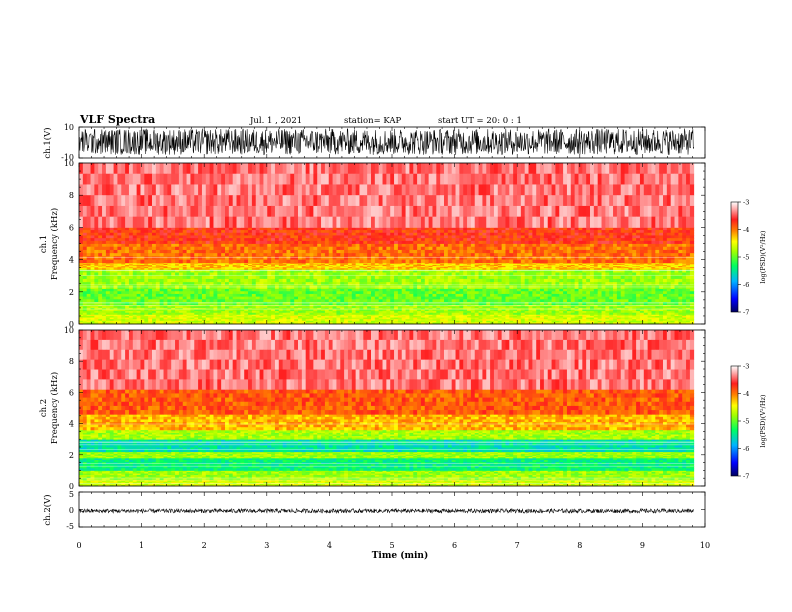  Describe the element at coordinates (141, 545) in the screenshot. I see `x-tick-label: 1` at that location.